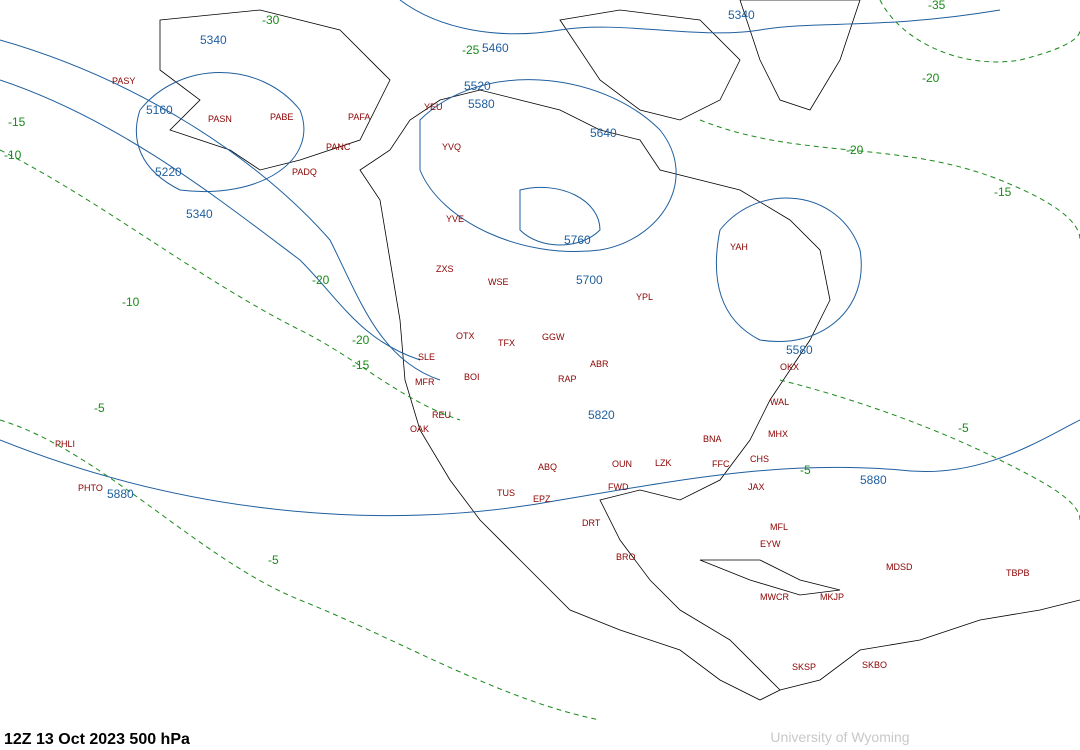  What do you see at coordinates (770, 544) in the screenshot?
I see `station-id: EYW` at bounding box center [770, 544].